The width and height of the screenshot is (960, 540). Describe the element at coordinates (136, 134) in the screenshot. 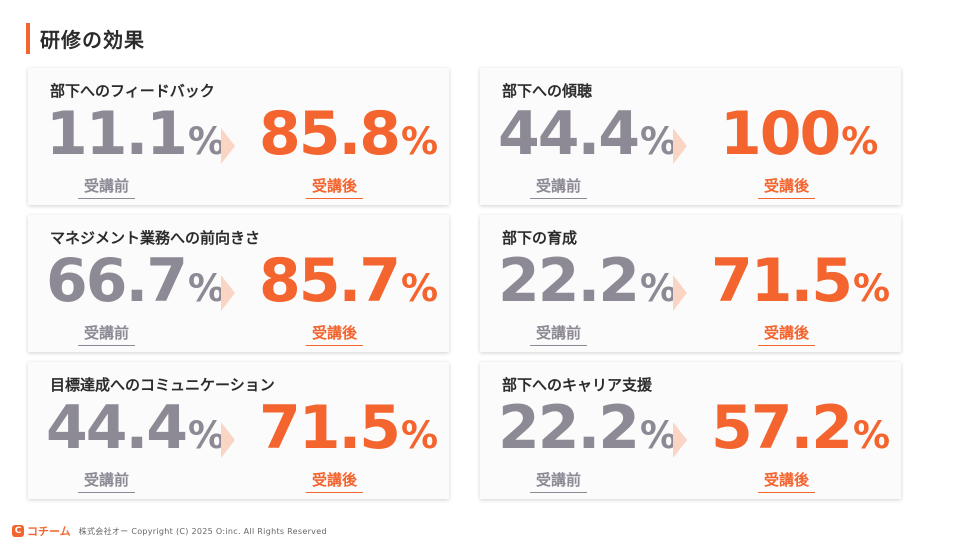

I see `before-value: 11.1%` at that location.